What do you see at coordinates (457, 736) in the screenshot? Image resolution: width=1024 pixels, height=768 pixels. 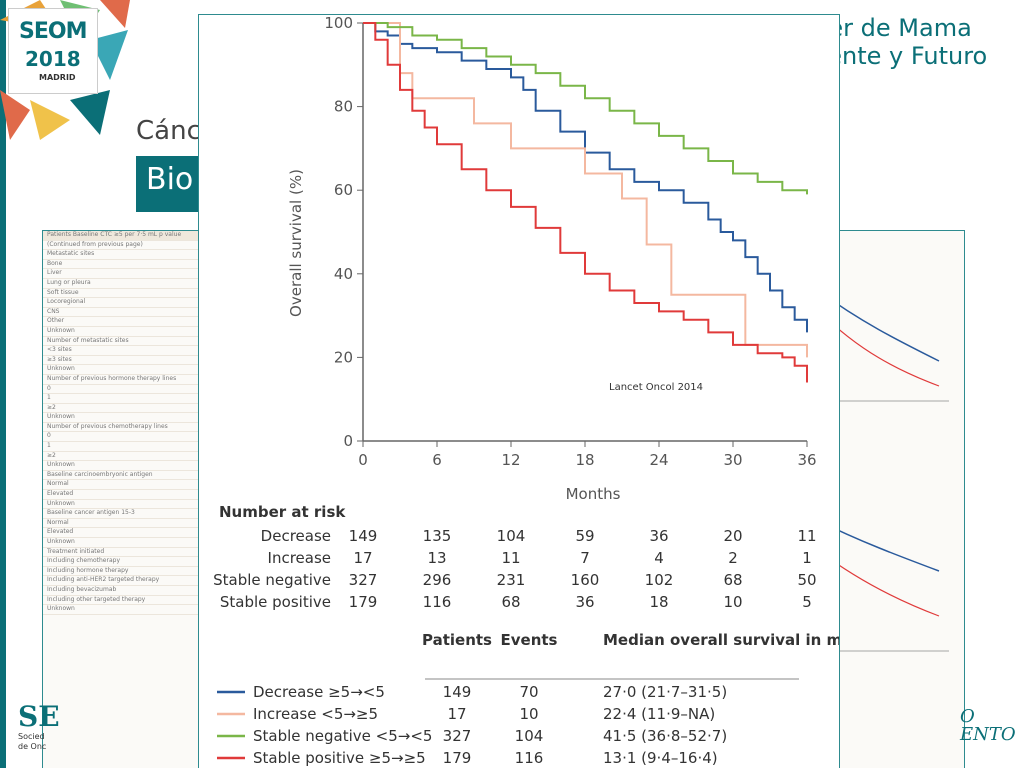 I see `summary-patients: 327` at bounding box center [457, 736].